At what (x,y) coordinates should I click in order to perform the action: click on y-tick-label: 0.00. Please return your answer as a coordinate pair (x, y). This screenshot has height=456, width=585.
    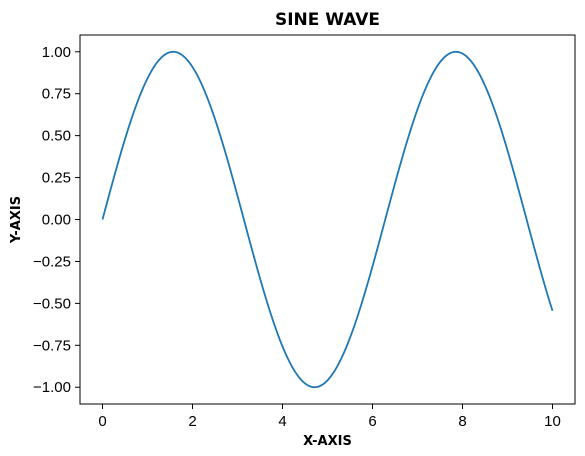
    Looking at the image, I should click on (56, 220).